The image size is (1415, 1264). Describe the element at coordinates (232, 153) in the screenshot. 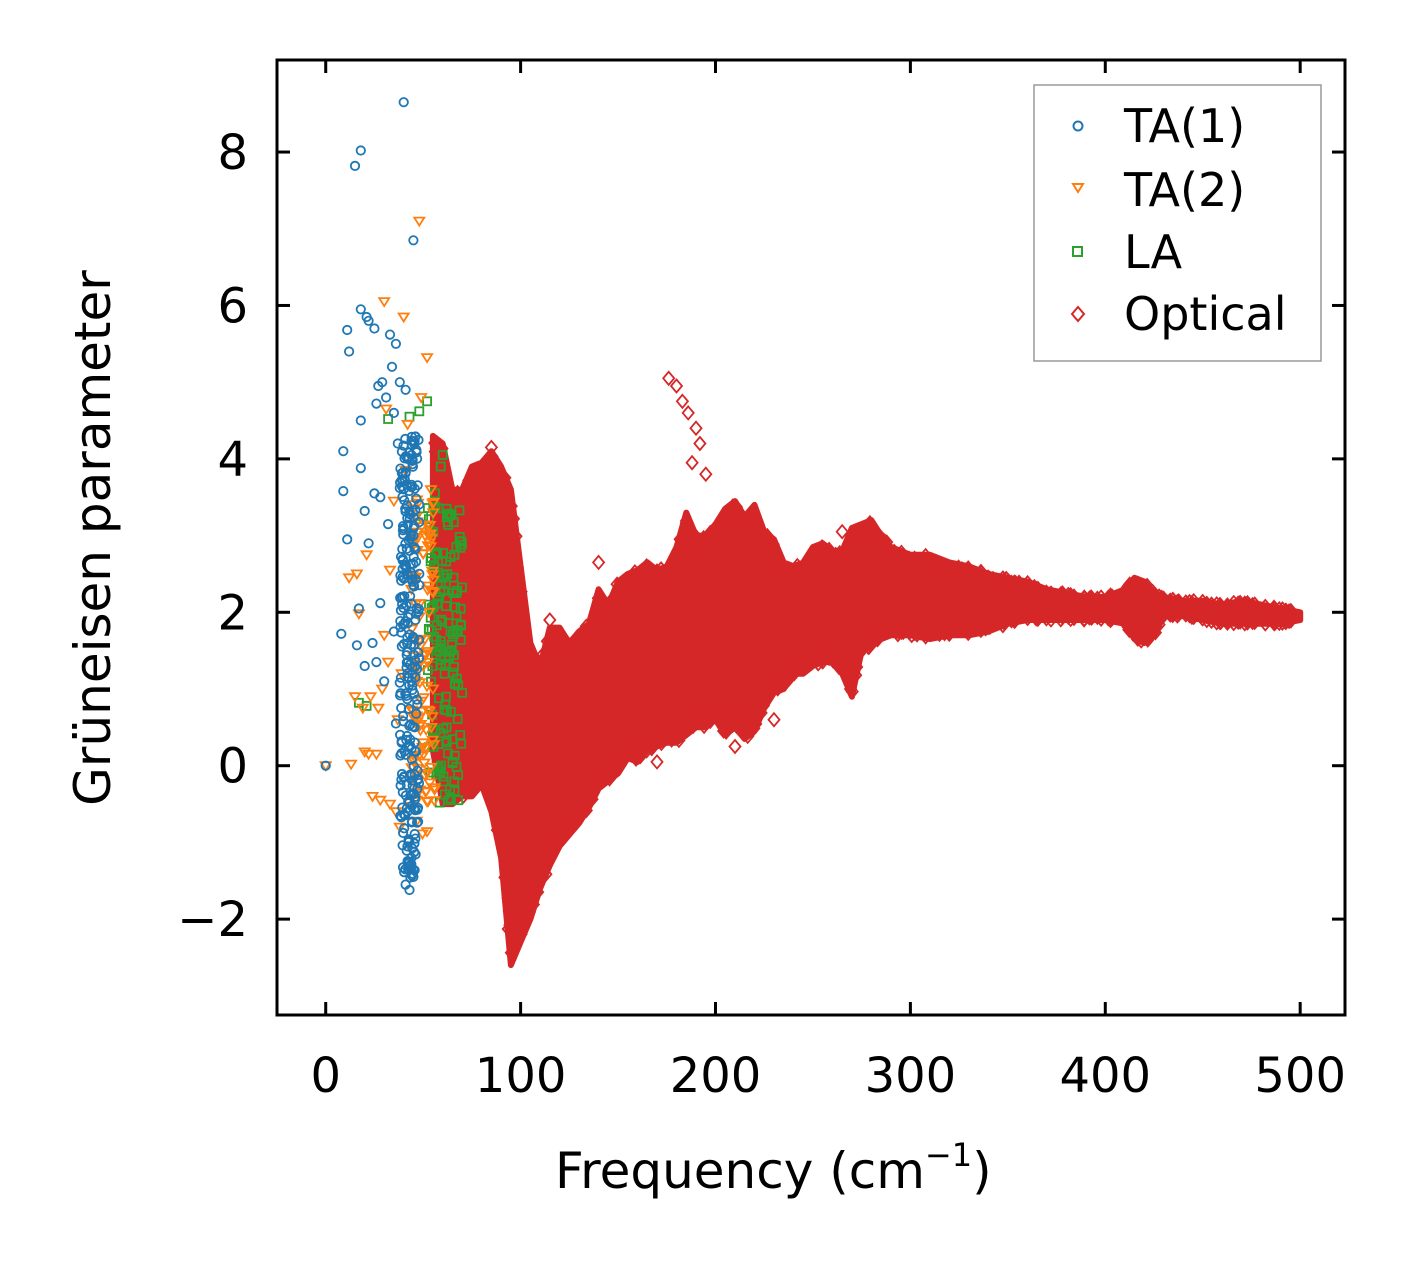

I see `y-tick-label: 8` at that location.